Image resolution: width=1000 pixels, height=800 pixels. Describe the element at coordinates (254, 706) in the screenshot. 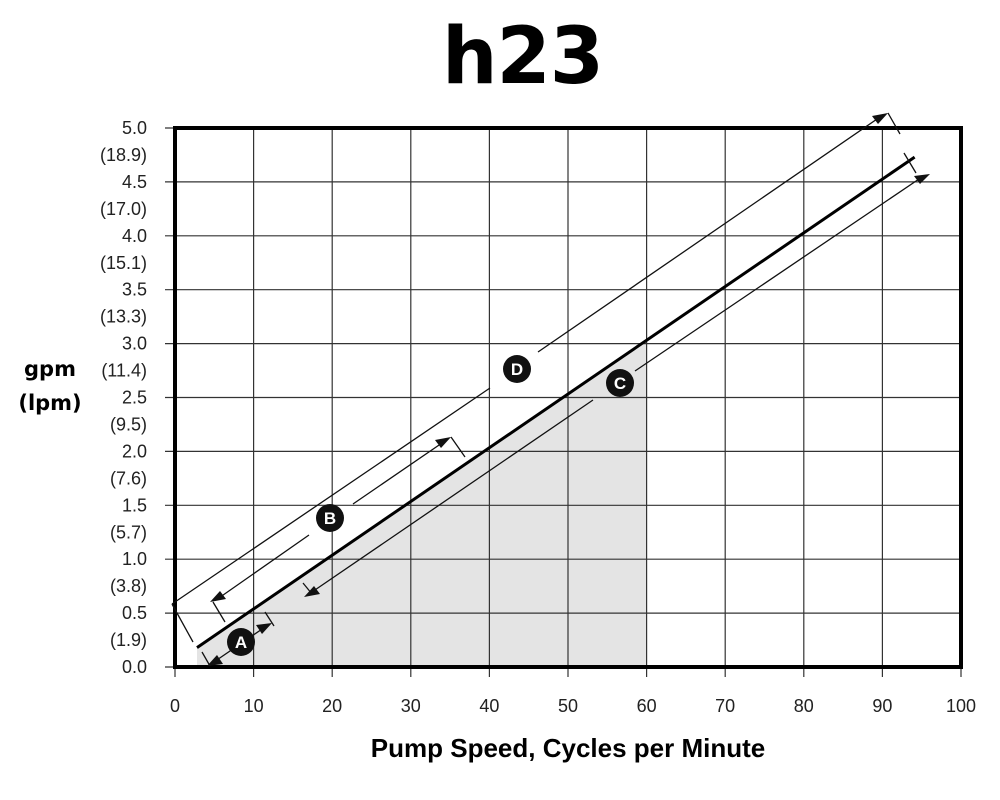

I see `x-tick-label: 10` at that location.